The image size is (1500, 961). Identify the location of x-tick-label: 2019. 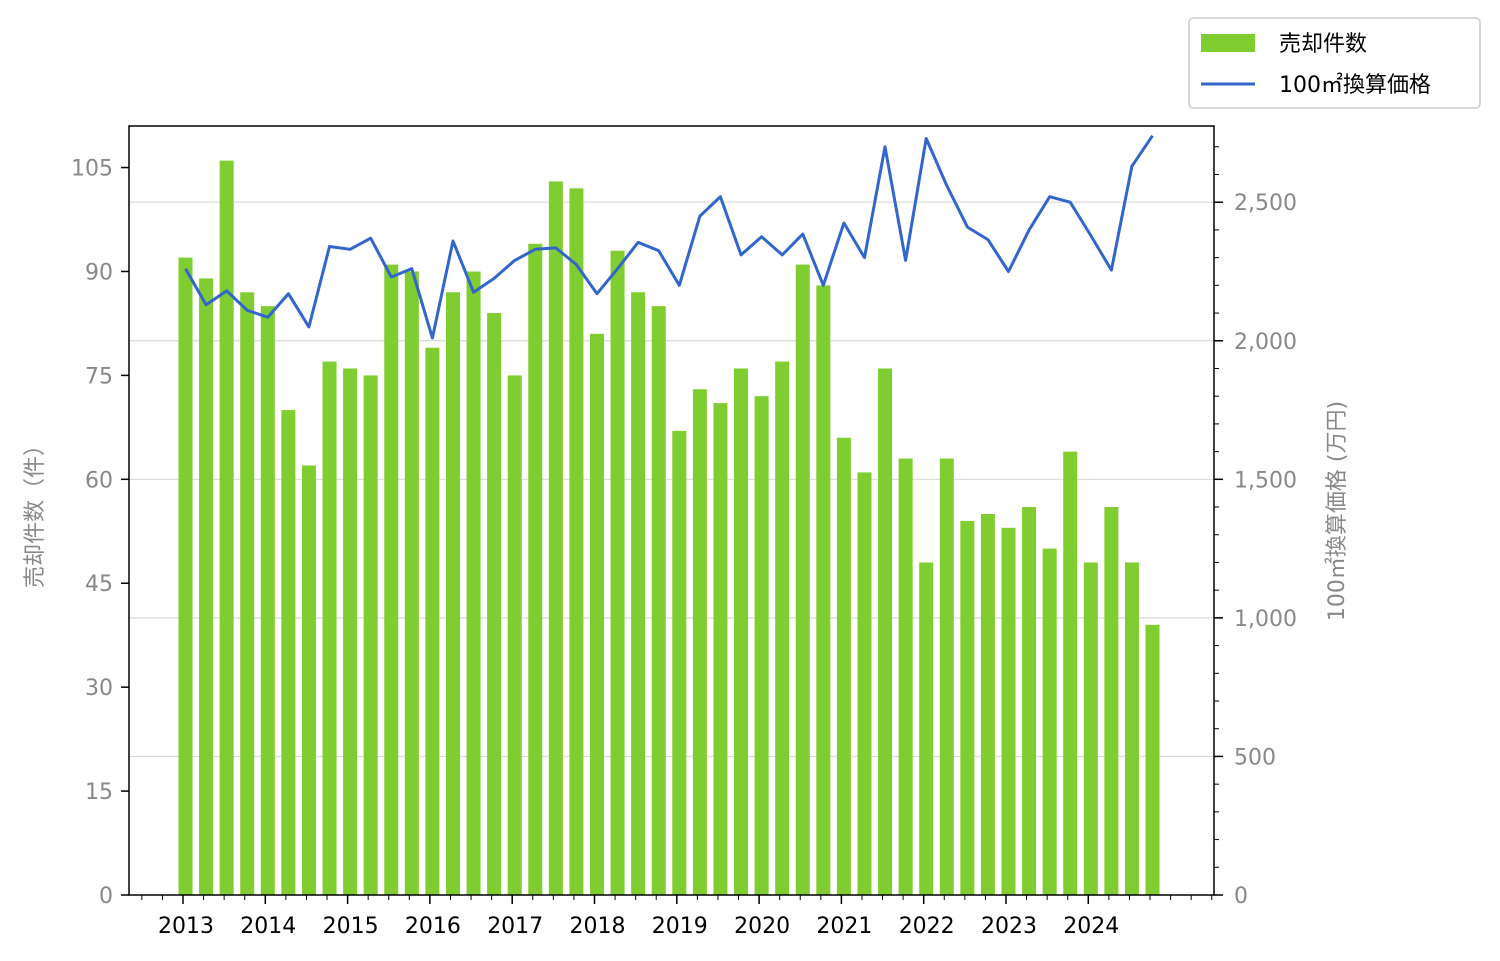
(680, 926).